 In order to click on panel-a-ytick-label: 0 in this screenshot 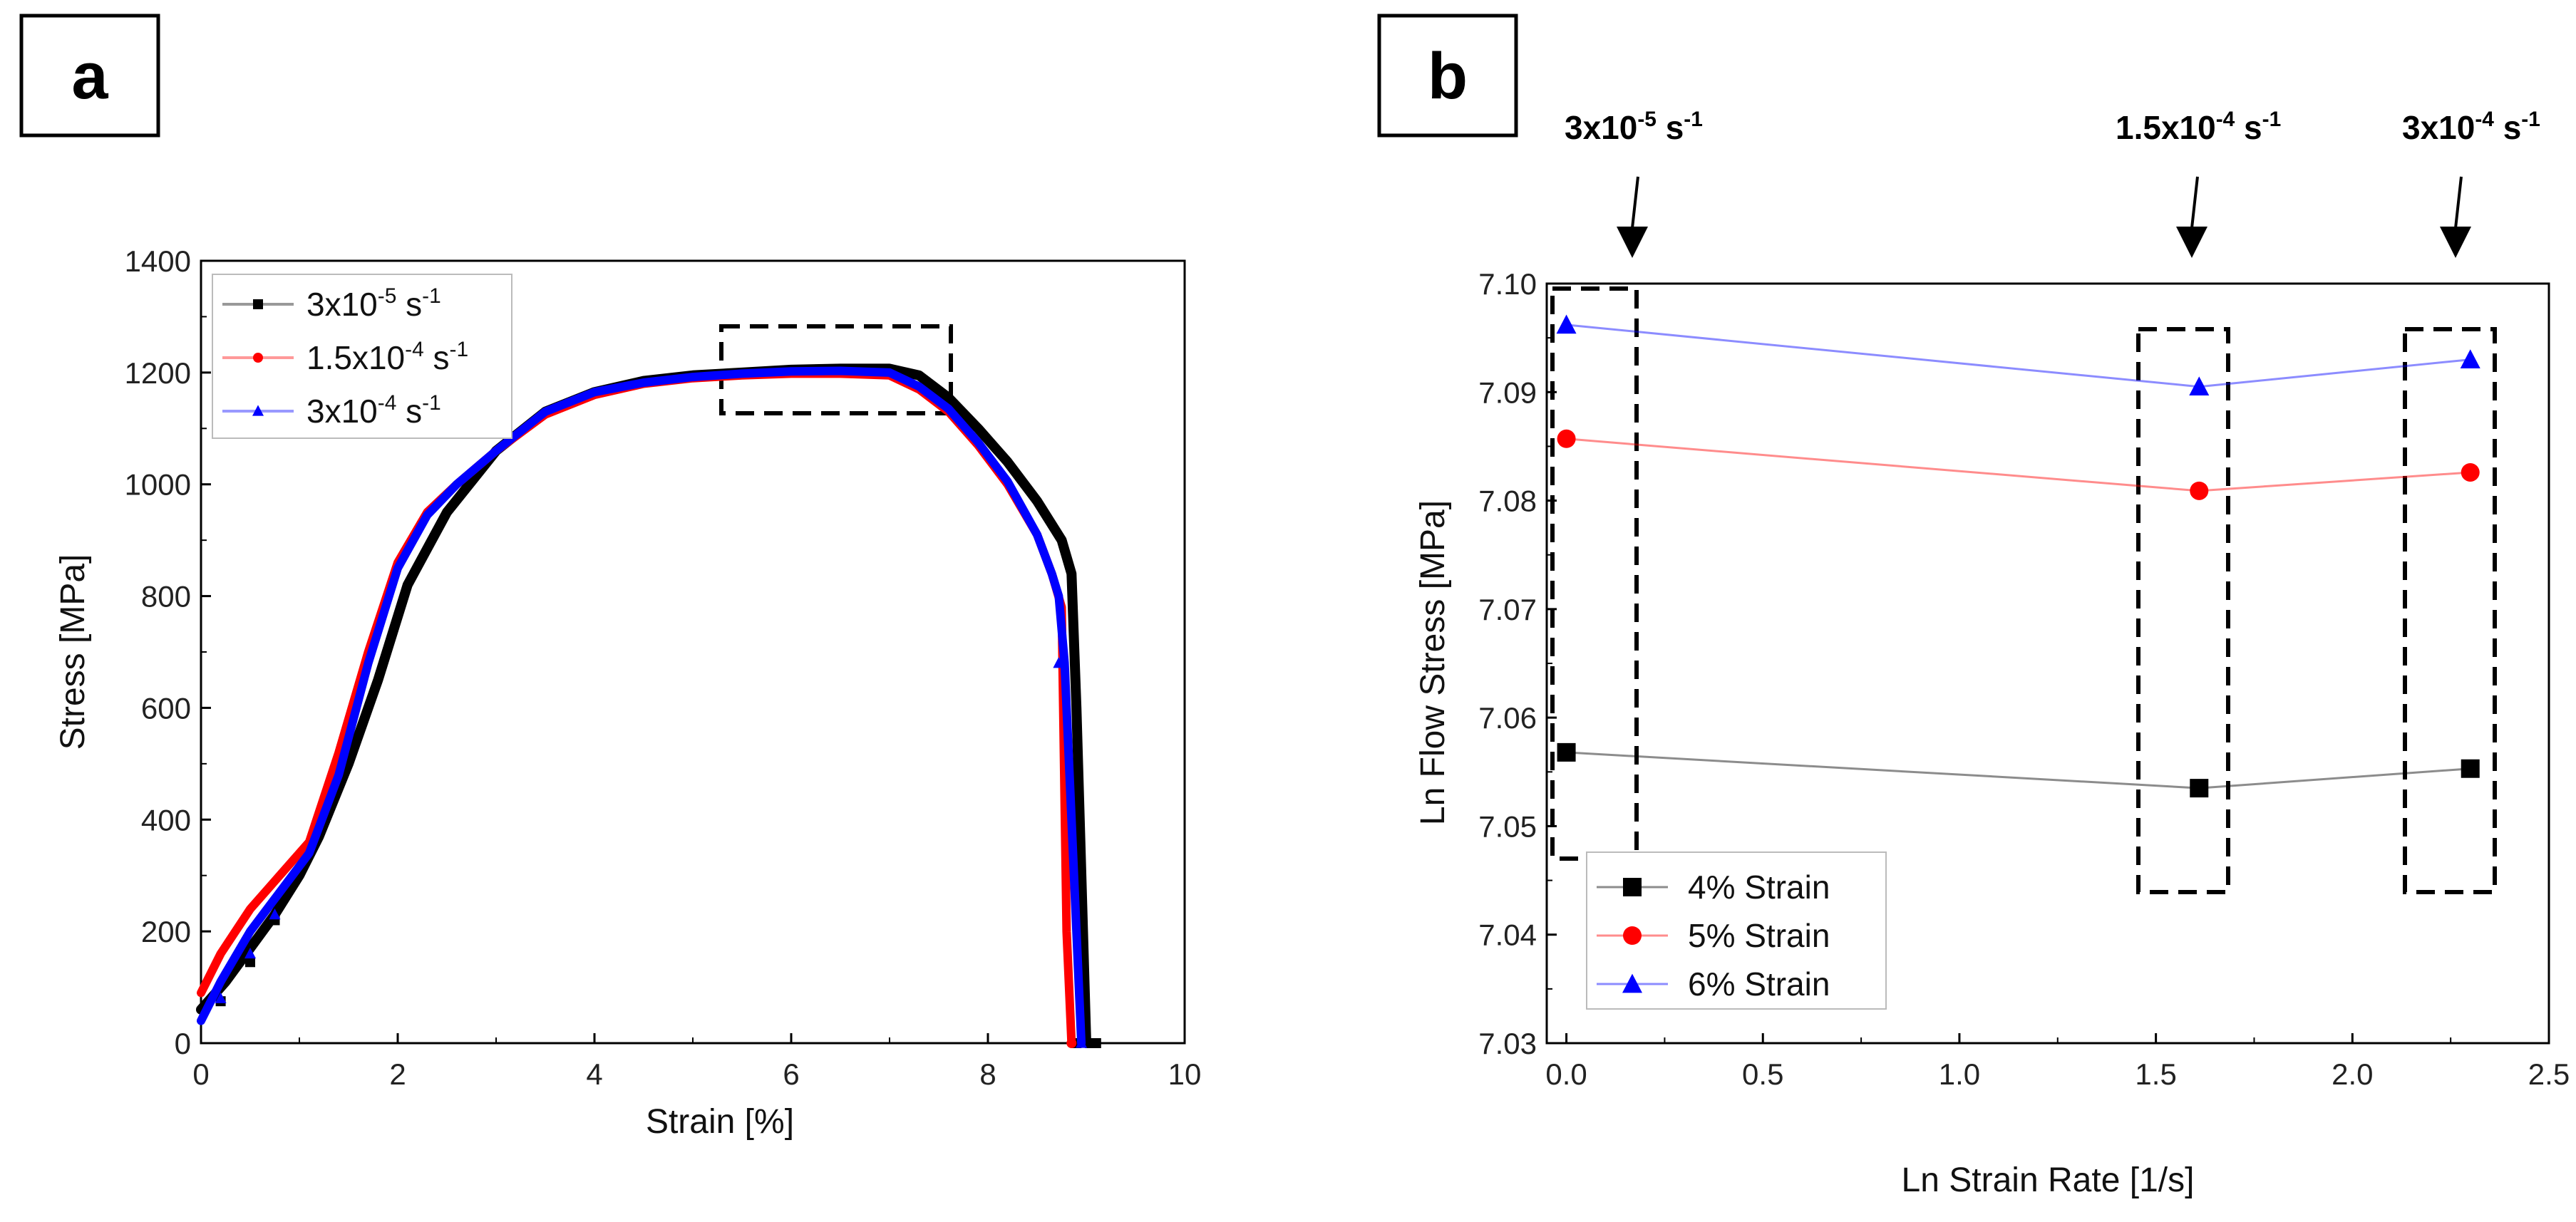, I will do `click(183, 1043)`.